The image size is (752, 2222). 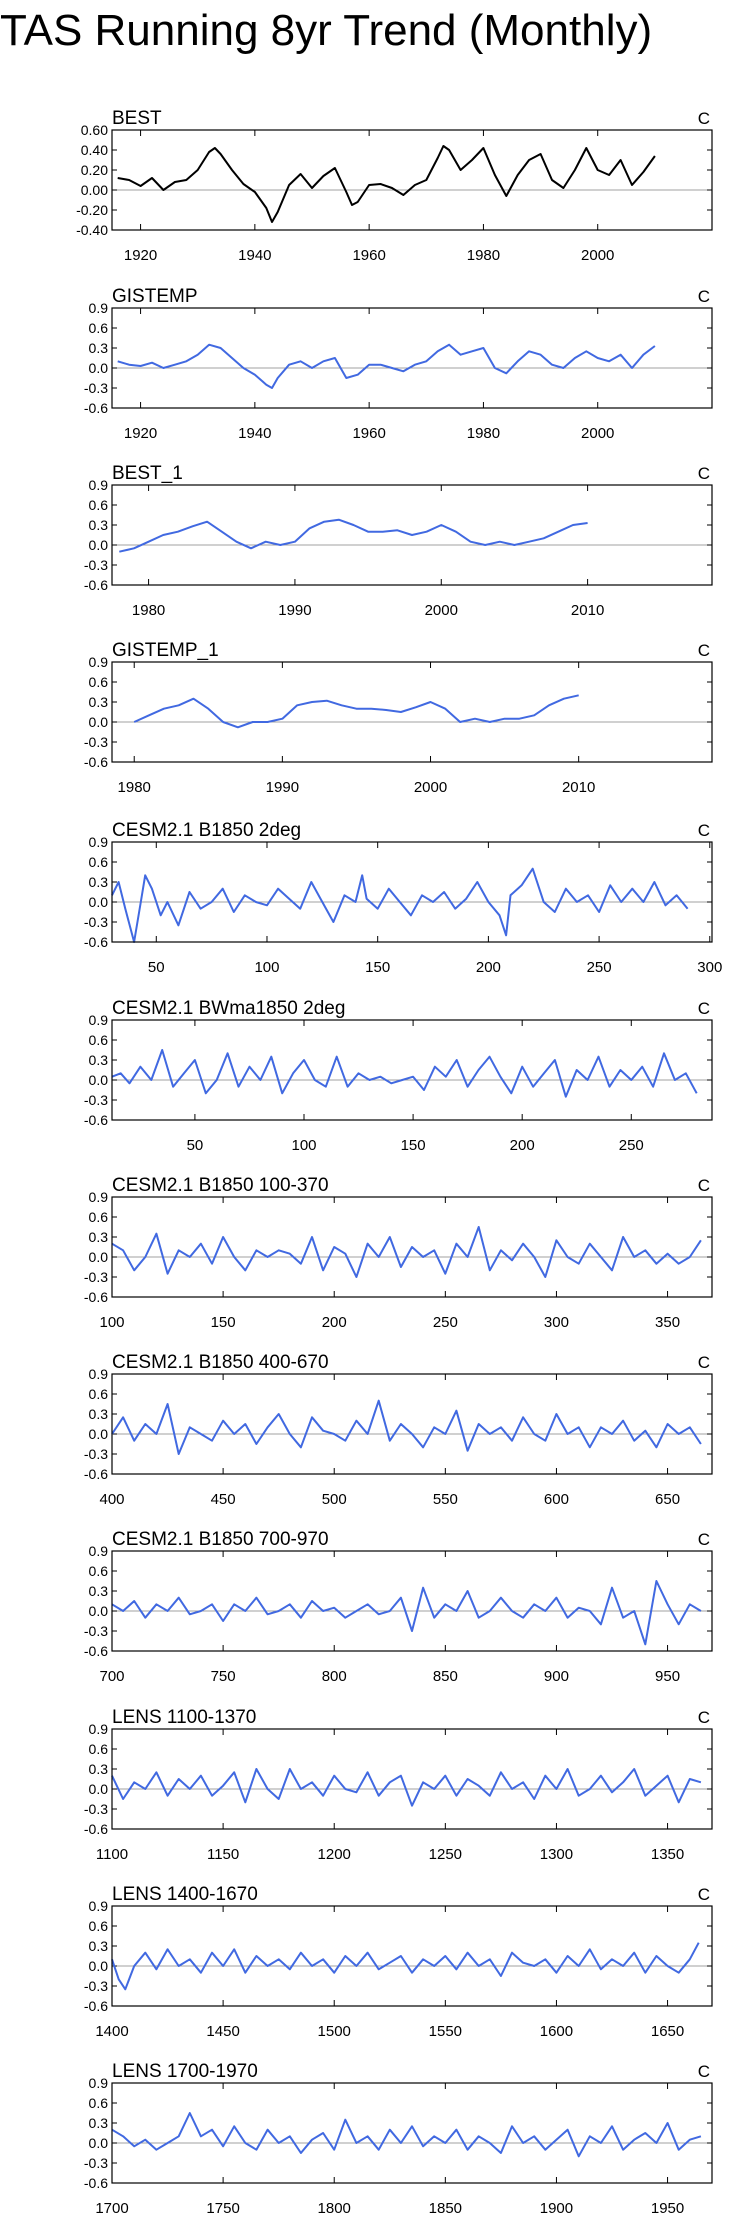 What do you see at coordinates (94, 190) in the screenshot?
I see `y-tick-label: 0.00` at bounding box center [94, 190].